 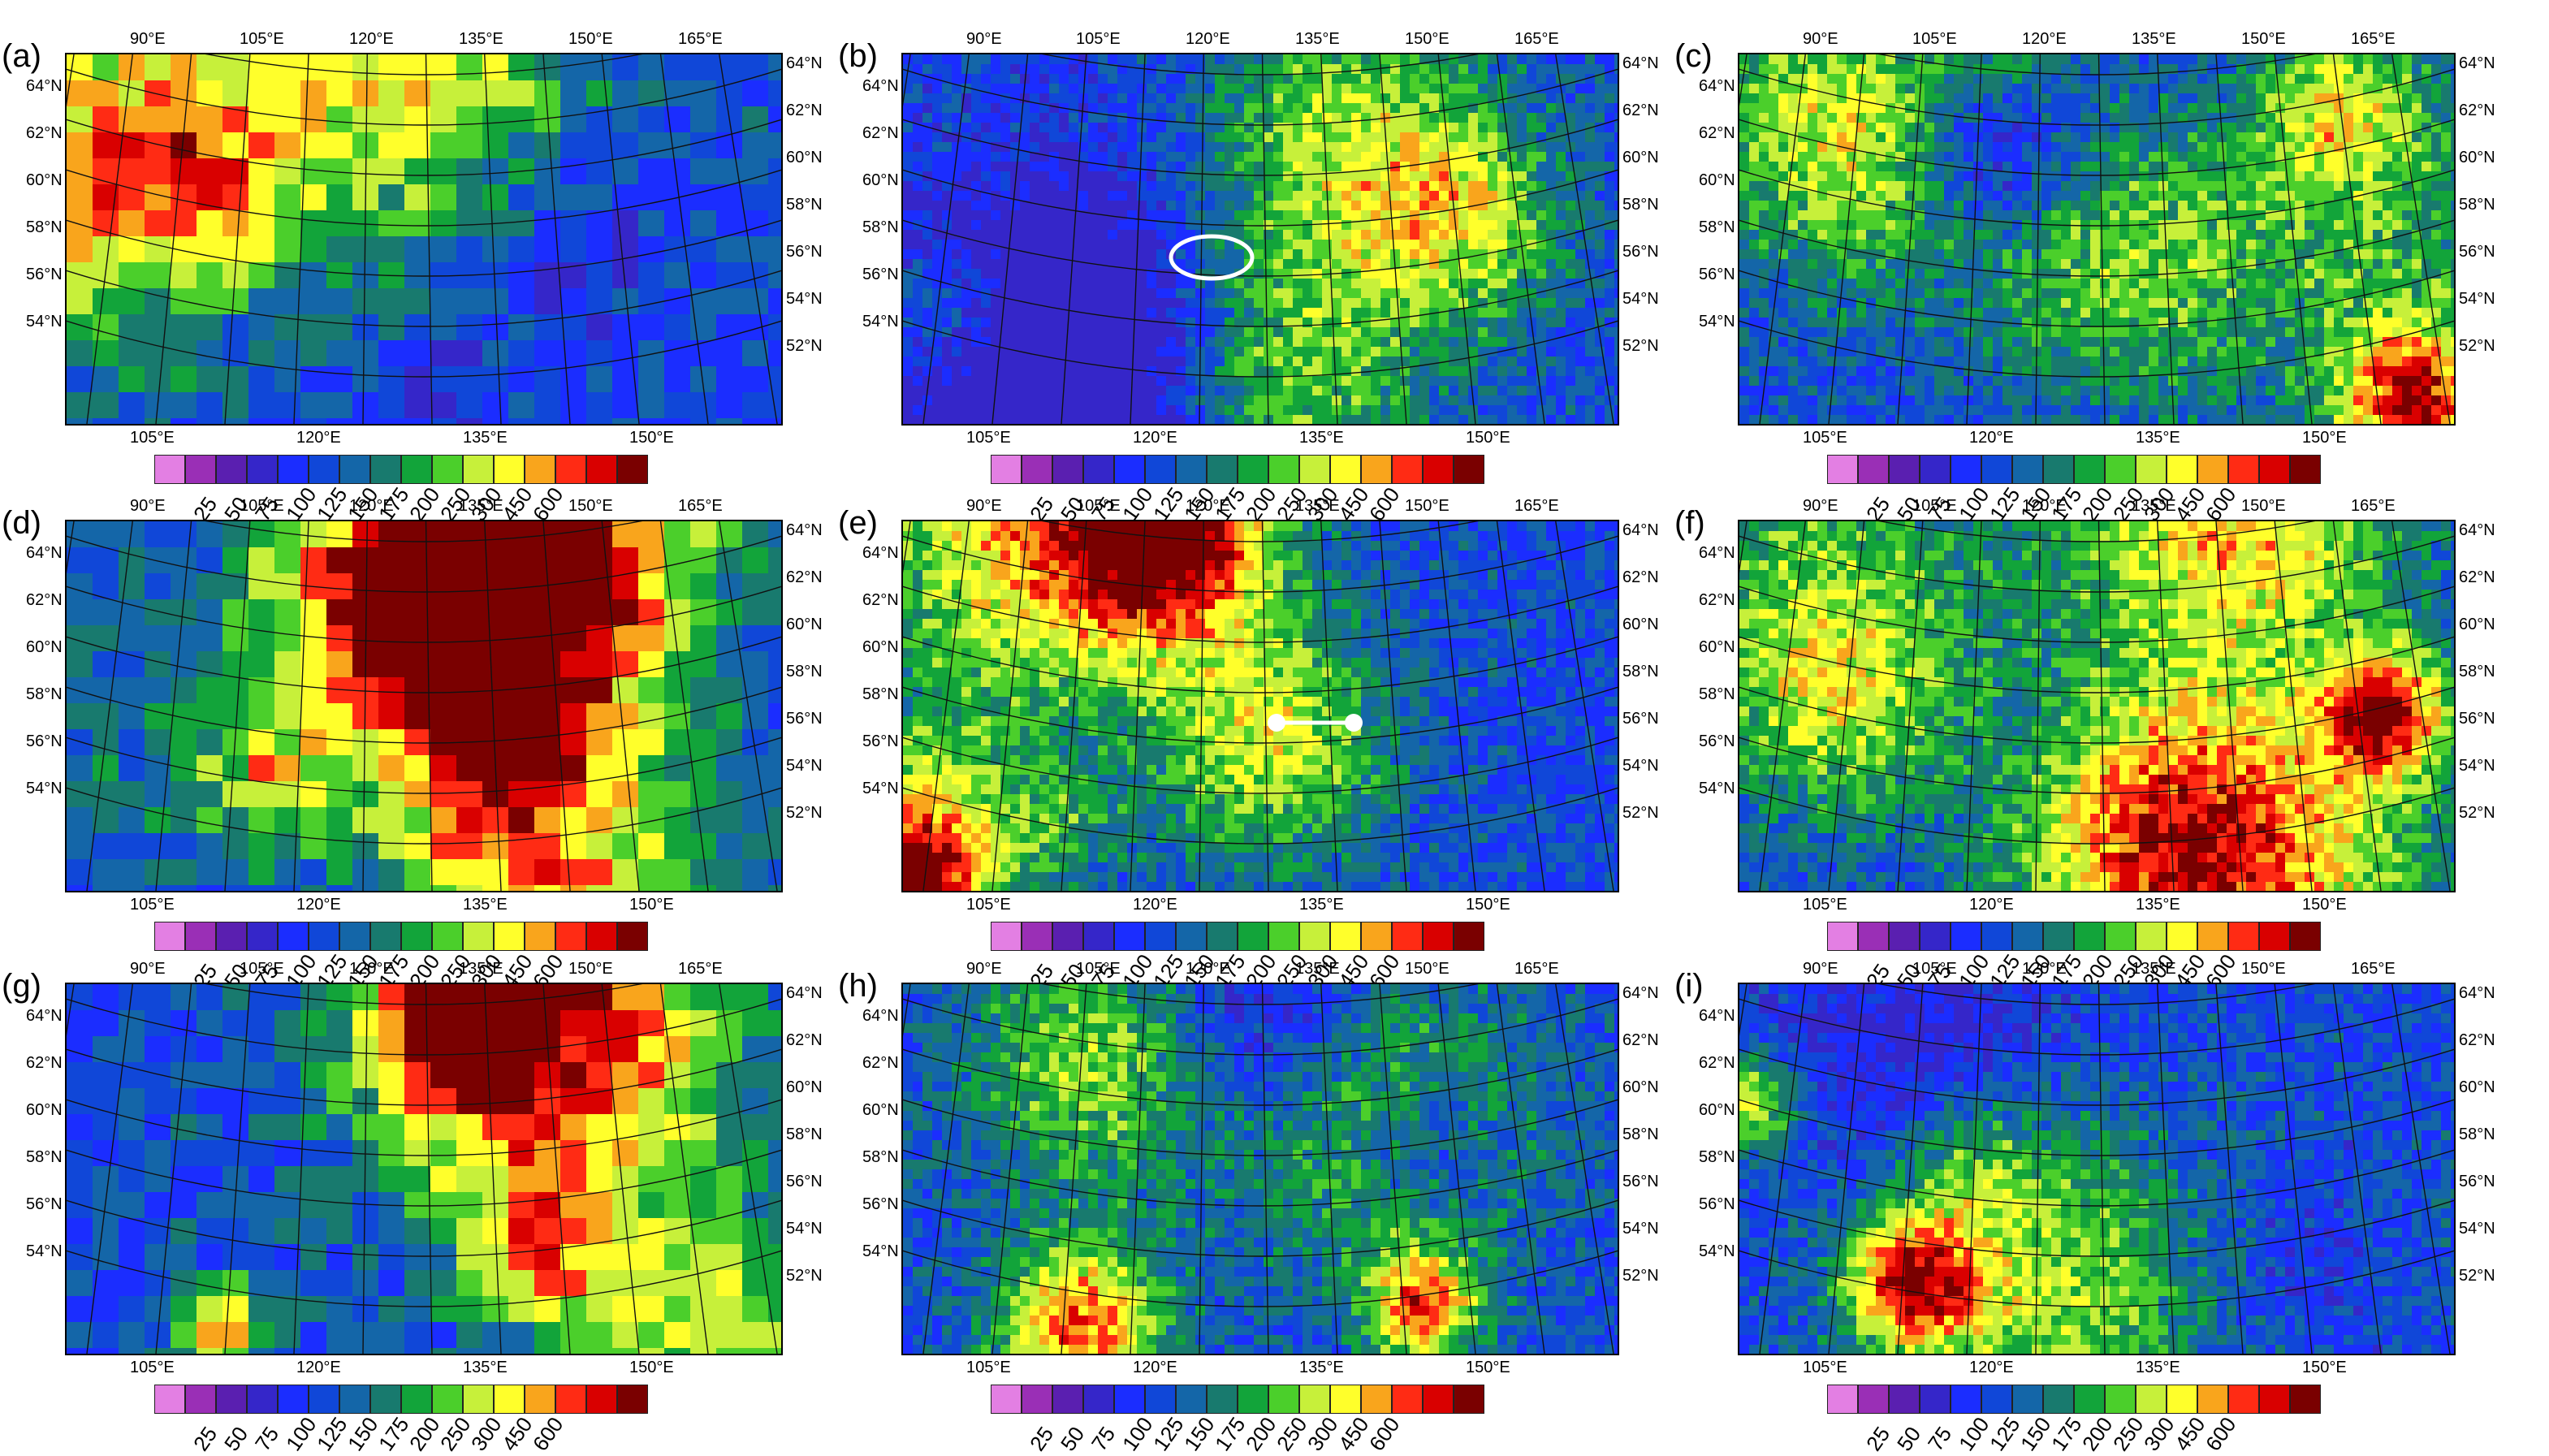 I want to click on lat-label-right: 52°N, so click(x=804, y=1276).